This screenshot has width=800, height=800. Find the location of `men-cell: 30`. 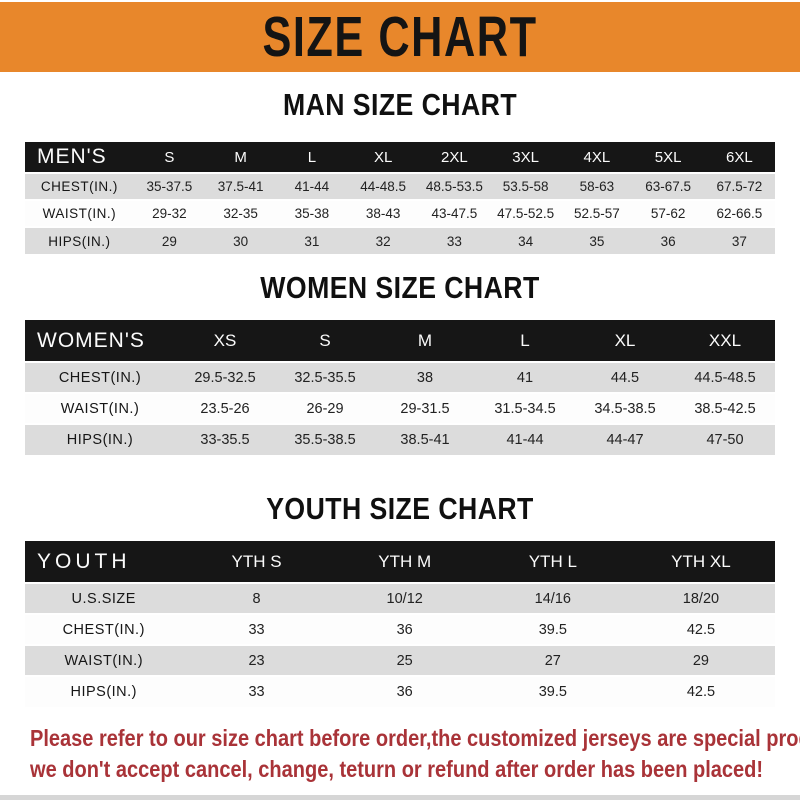

men-cell: 30 is located at coordinates (241, 240).